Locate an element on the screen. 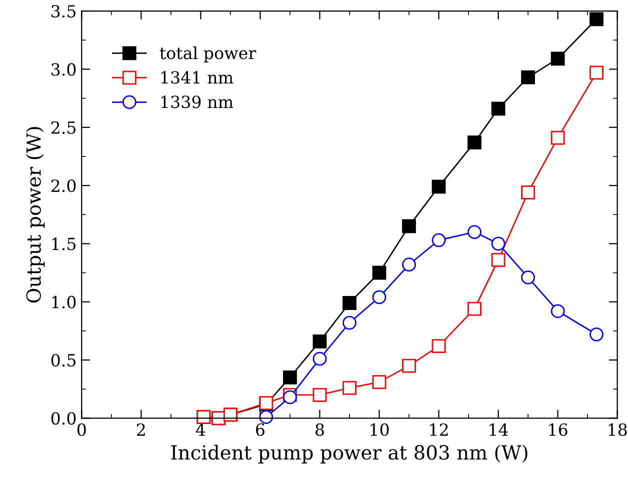  x-tick-label: 18 is located at coordinates (617, 429).